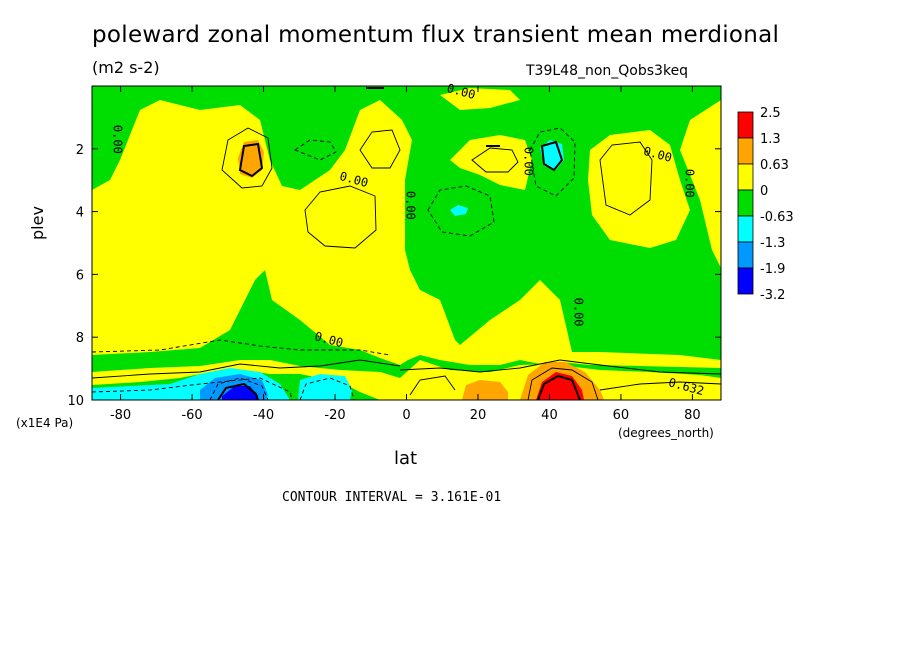  I want to click on colorbar-label: -1.9, so click(772, 269).